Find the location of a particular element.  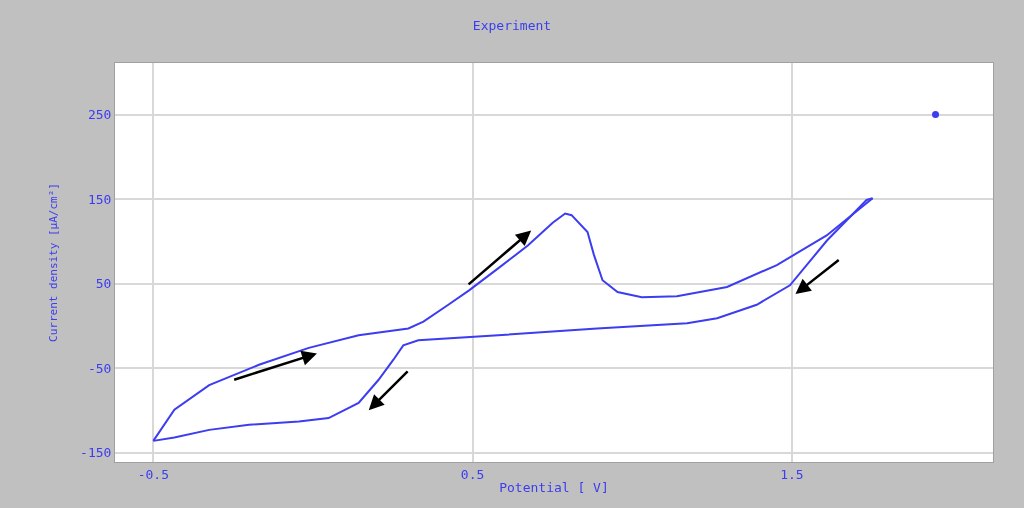

x-tick-label: -0.5 is located at coordinates (153, 474).